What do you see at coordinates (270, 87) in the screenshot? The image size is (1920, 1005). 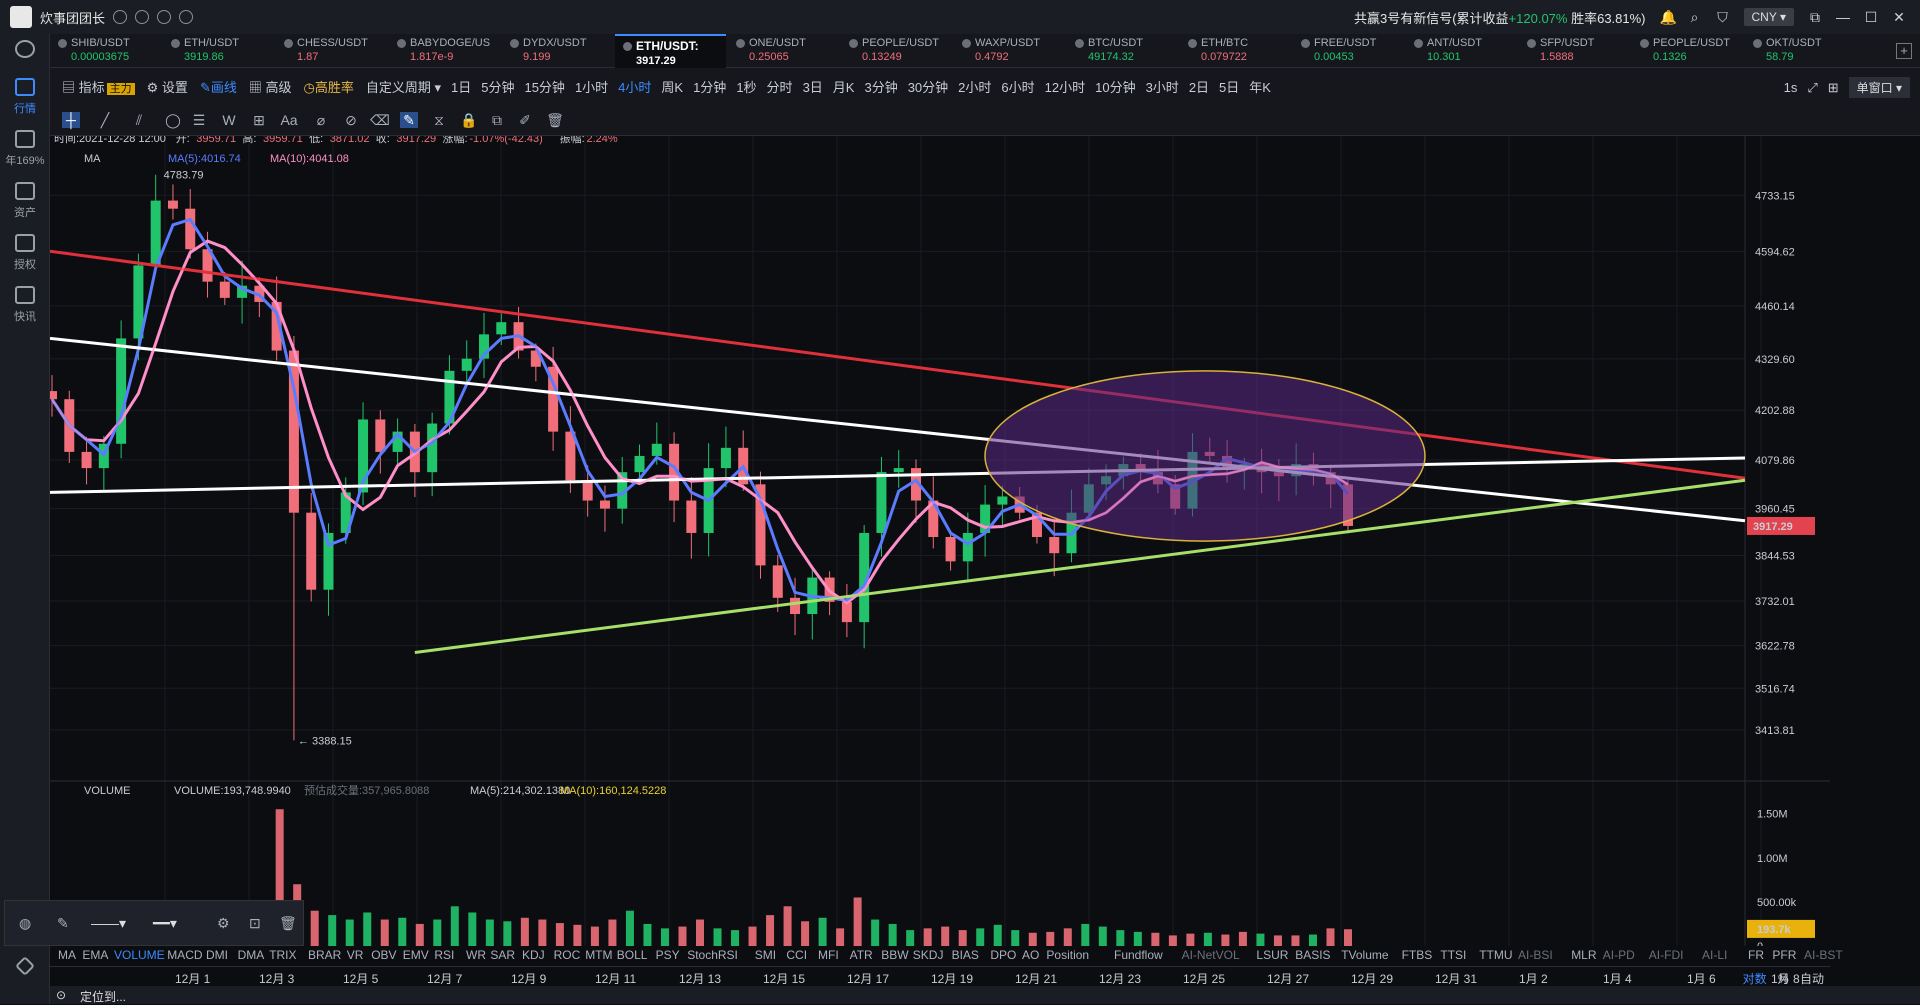 I see `advanced-button: ▦ 高级` at bounding box center [270, 87].